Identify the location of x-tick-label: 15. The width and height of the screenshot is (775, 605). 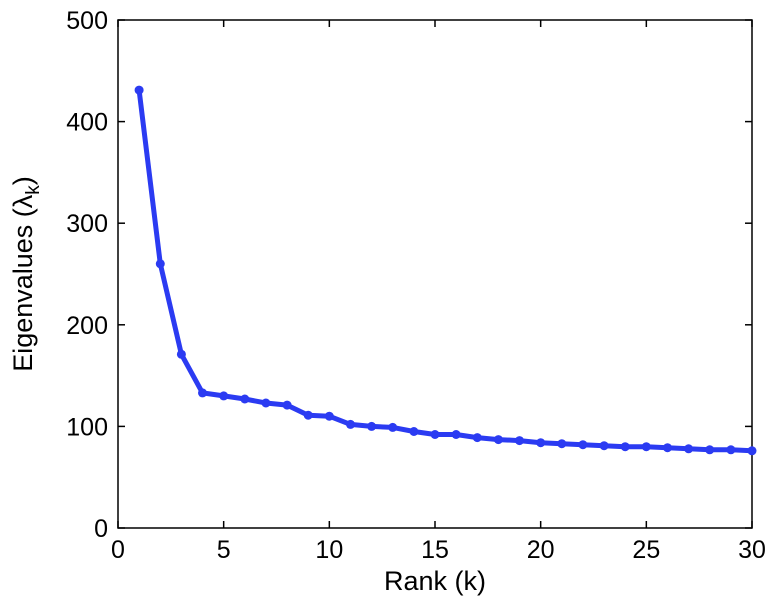
(435, 550).